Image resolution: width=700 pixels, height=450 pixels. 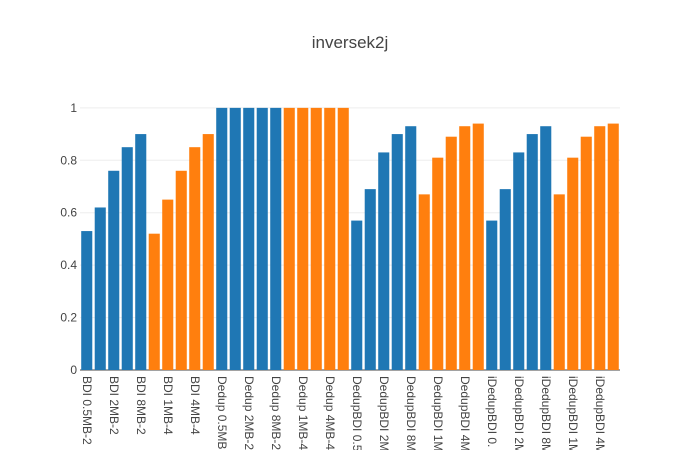 What do you see at coordinates (546, 413) in the screenshot?
I see `x-tick-label: iDedupBDI 8M` at bounding box center [546, 413].